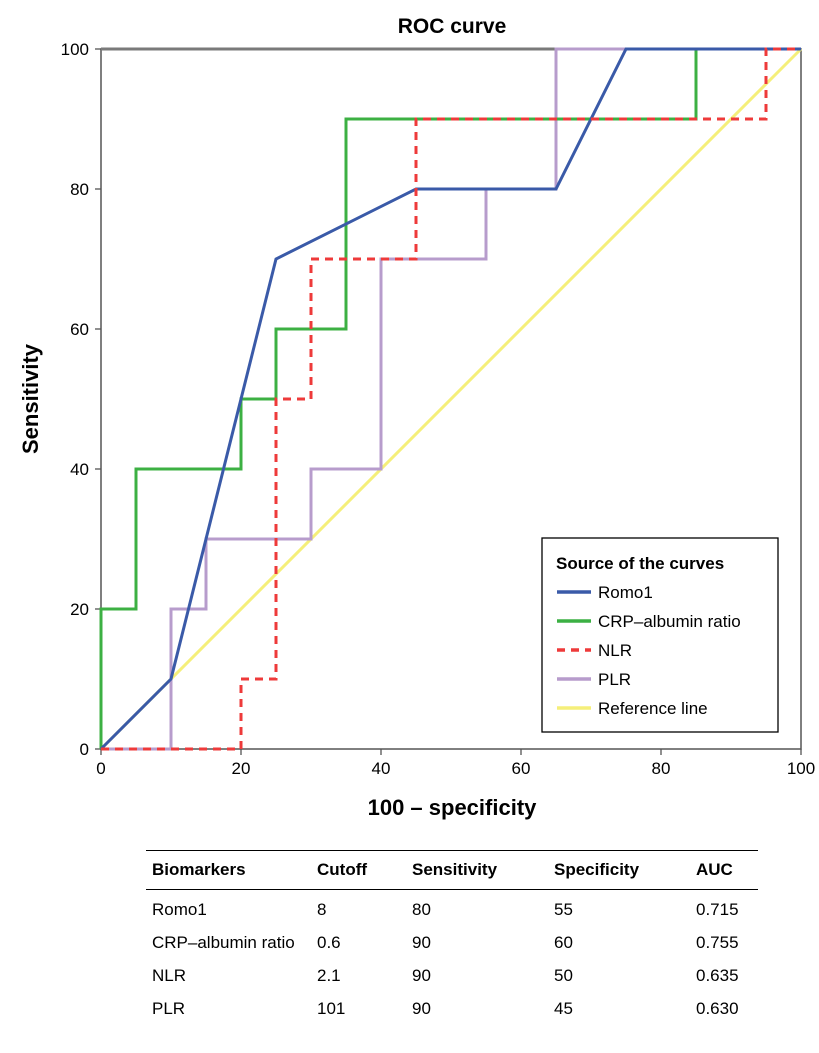  What do you see at coordinates (179, 909) in the screenshot?
I see `cell-biomarker: Romo1` at bounding box center [179, 909].